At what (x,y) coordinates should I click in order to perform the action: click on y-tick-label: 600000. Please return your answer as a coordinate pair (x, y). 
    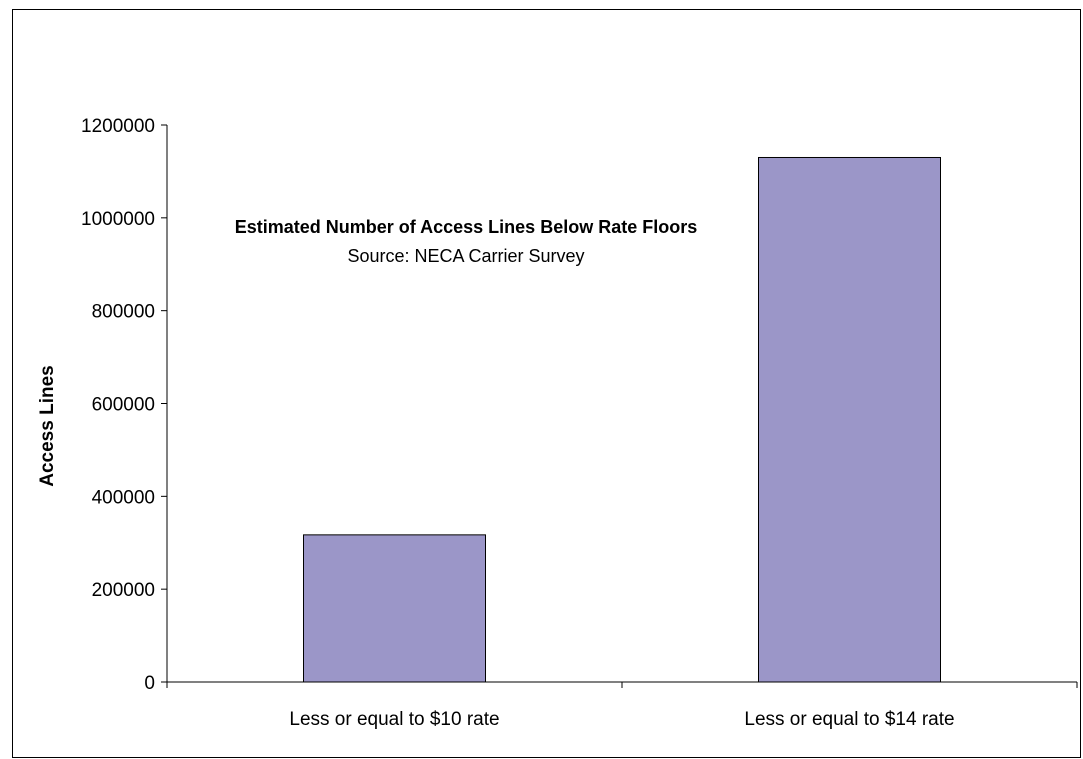
    Looking at the image, I should click on (123, 405).